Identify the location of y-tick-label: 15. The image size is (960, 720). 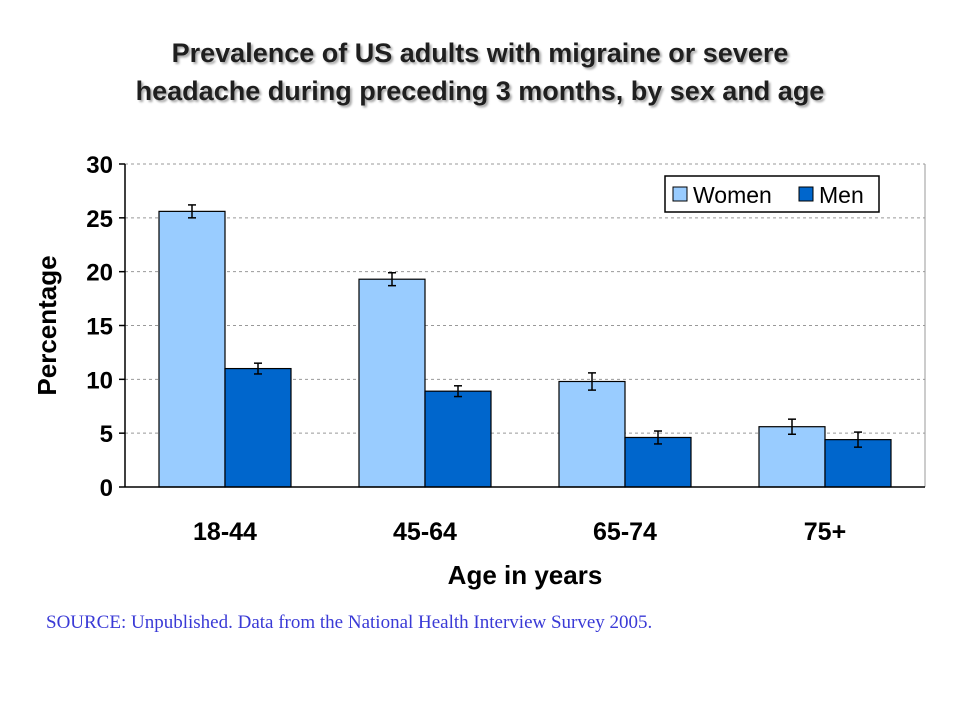
(99, 327).